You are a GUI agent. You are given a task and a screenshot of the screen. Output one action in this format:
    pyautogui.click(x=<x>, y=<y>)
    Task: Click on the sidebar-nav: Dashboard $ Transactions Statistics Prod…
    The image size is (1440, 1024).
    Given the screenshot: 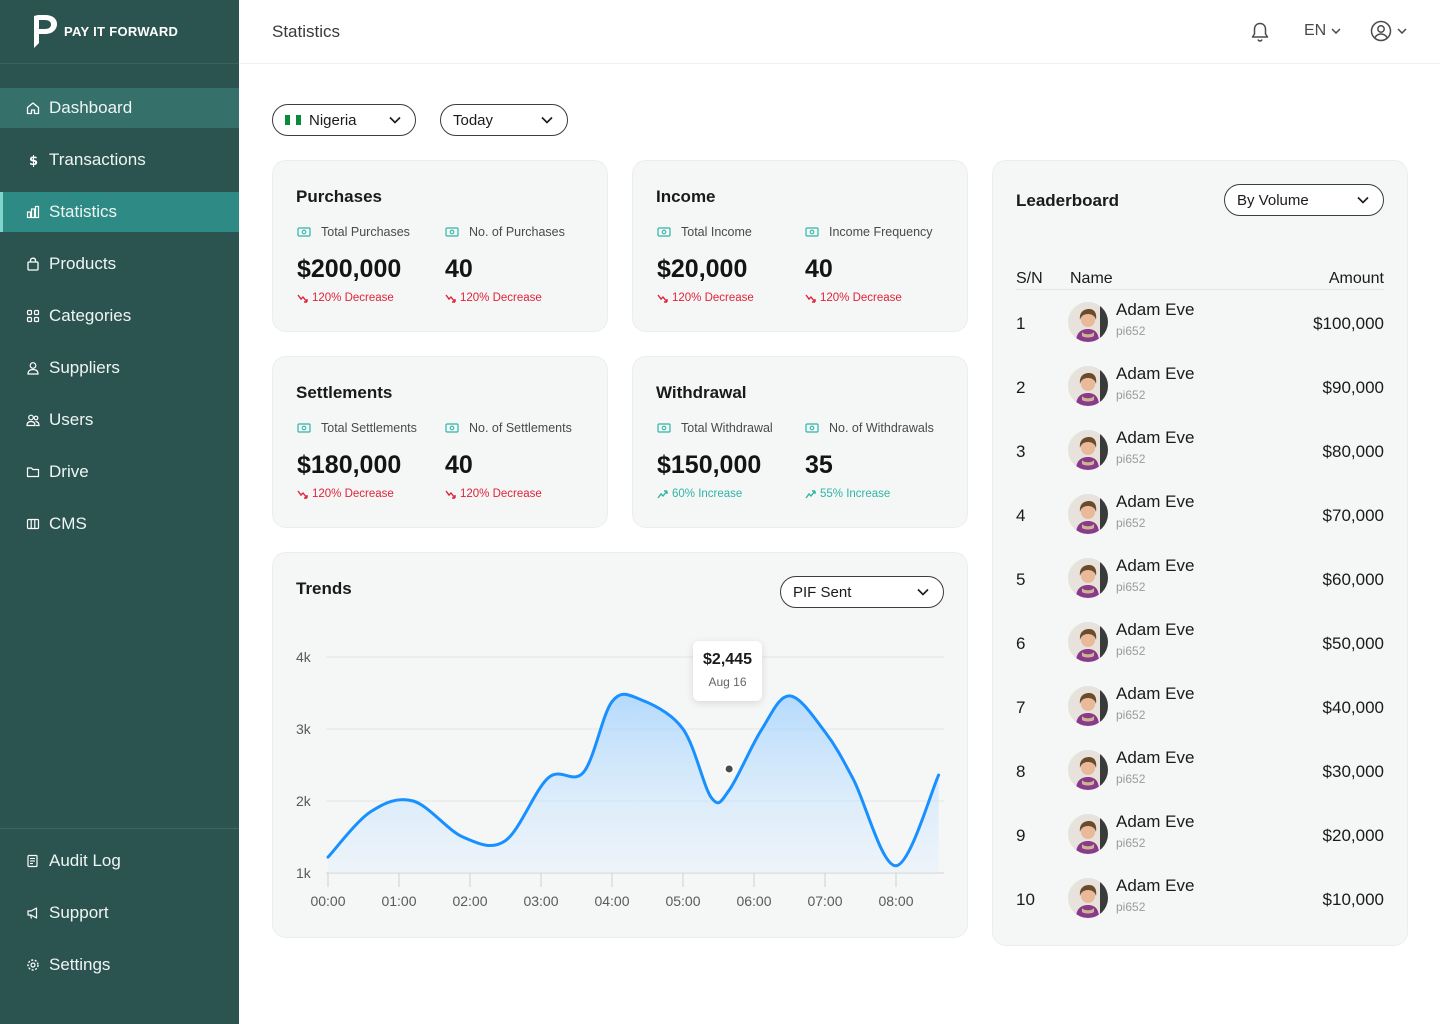 What is the action you would take?
    pyautogui.click(x=119, y=322)
    